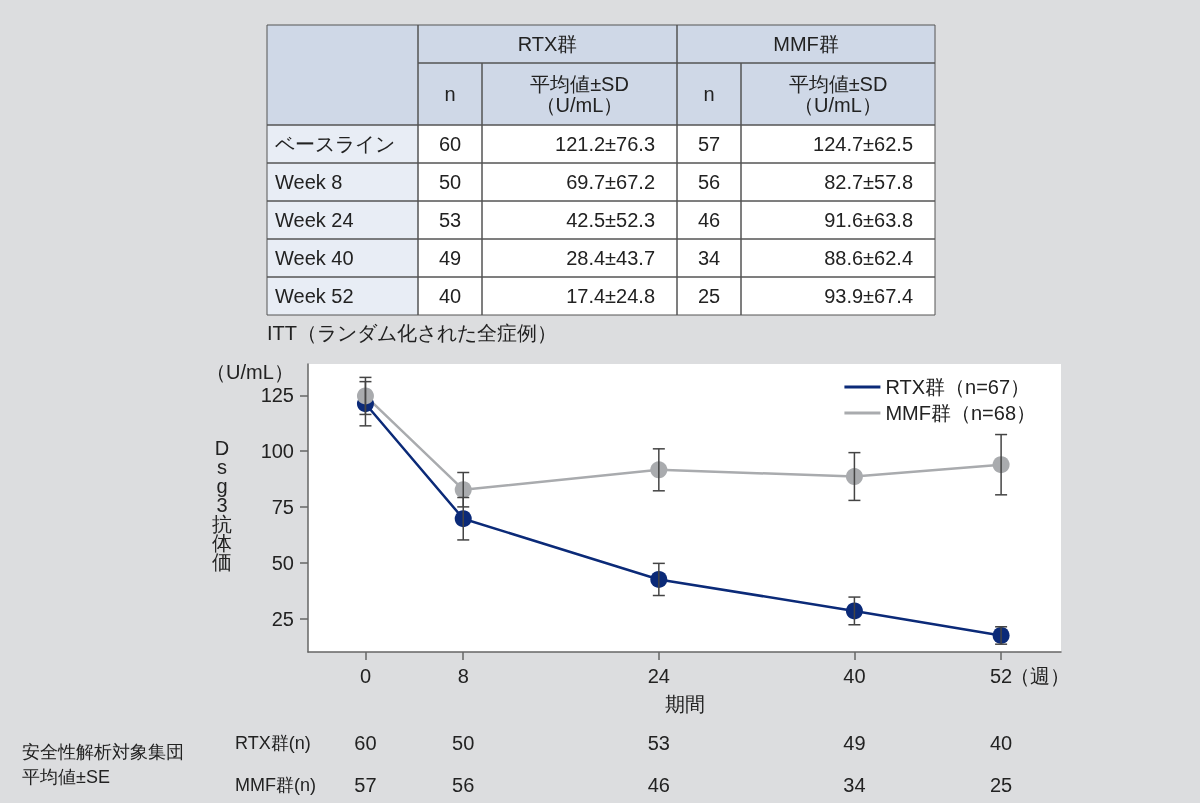  I want to click on text: MMF群(n), so click(275, 785).